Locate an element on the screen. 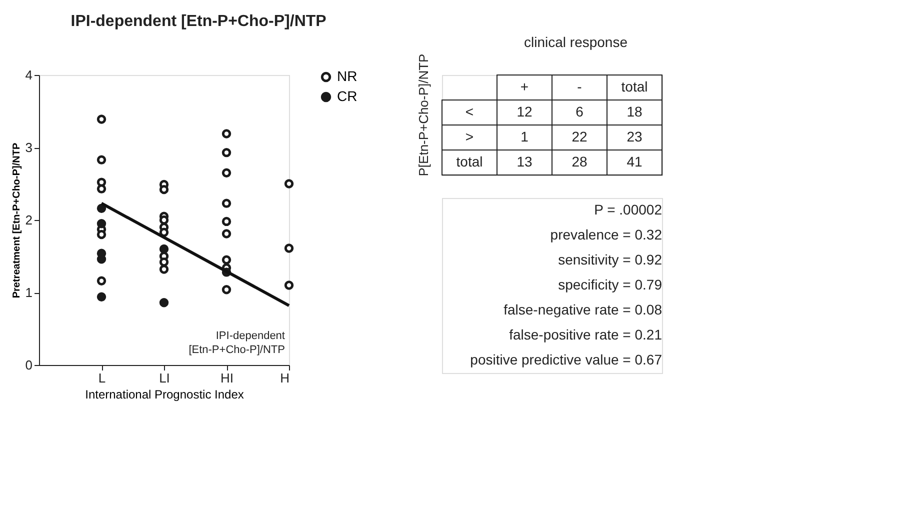 This screenshot has width=921, height=508. x-tick-label: + is located at coordinates (524, 86).